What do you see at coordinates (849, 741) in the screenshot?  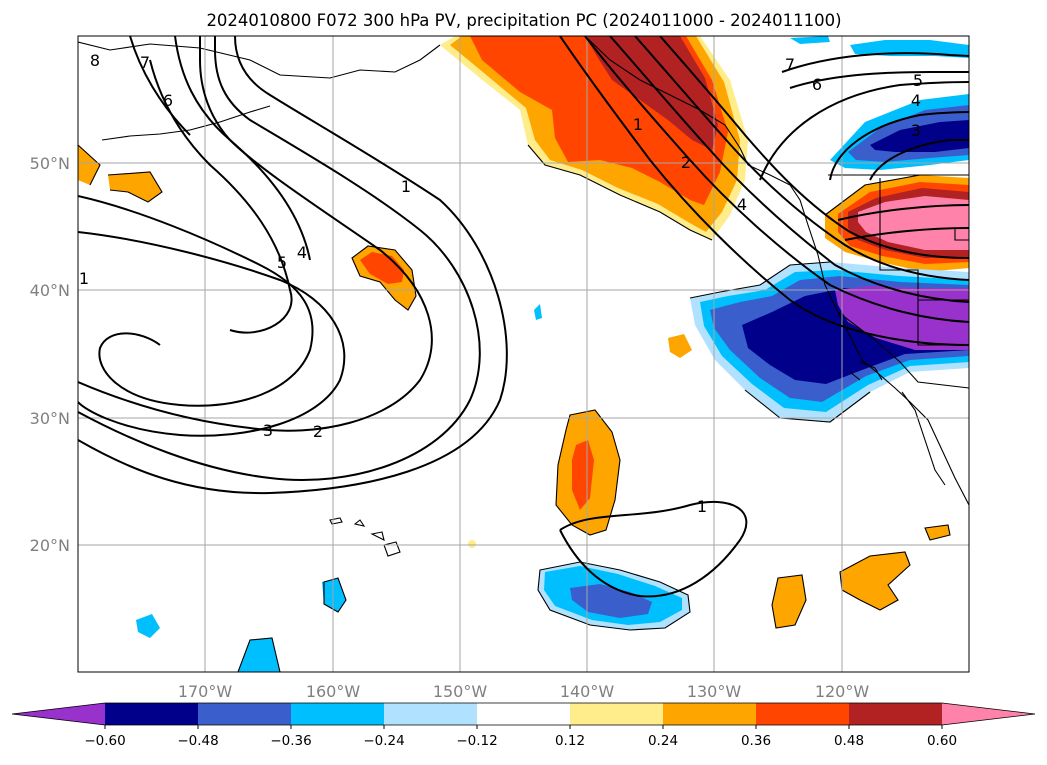 I see `colorbar-tick-label: 0.48` at bounding box center [849, 741].